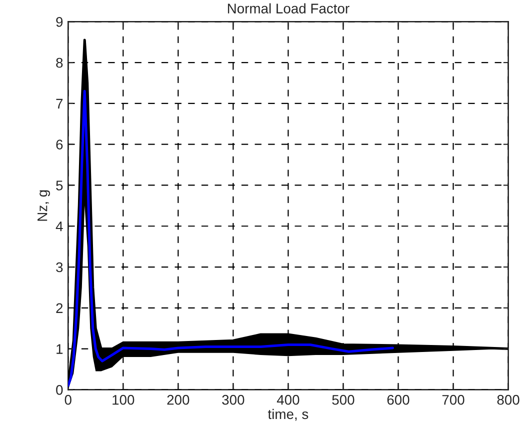 The width and height of the screenshot is (524, 433). Describe the element at coordinates (59, 390) in the screenshot. I see `y-tick-label: 0` at that location.